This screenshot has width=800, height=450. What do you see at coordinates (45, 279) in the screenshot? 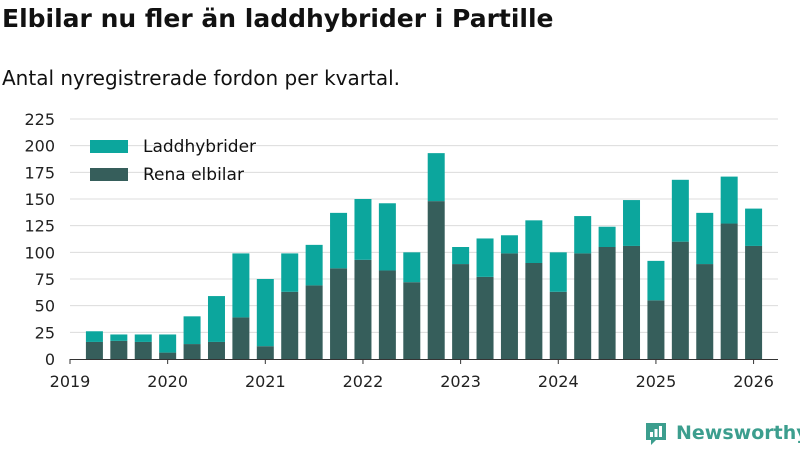
I see `y-tick-label: 75` at bounding box center [45, 279].